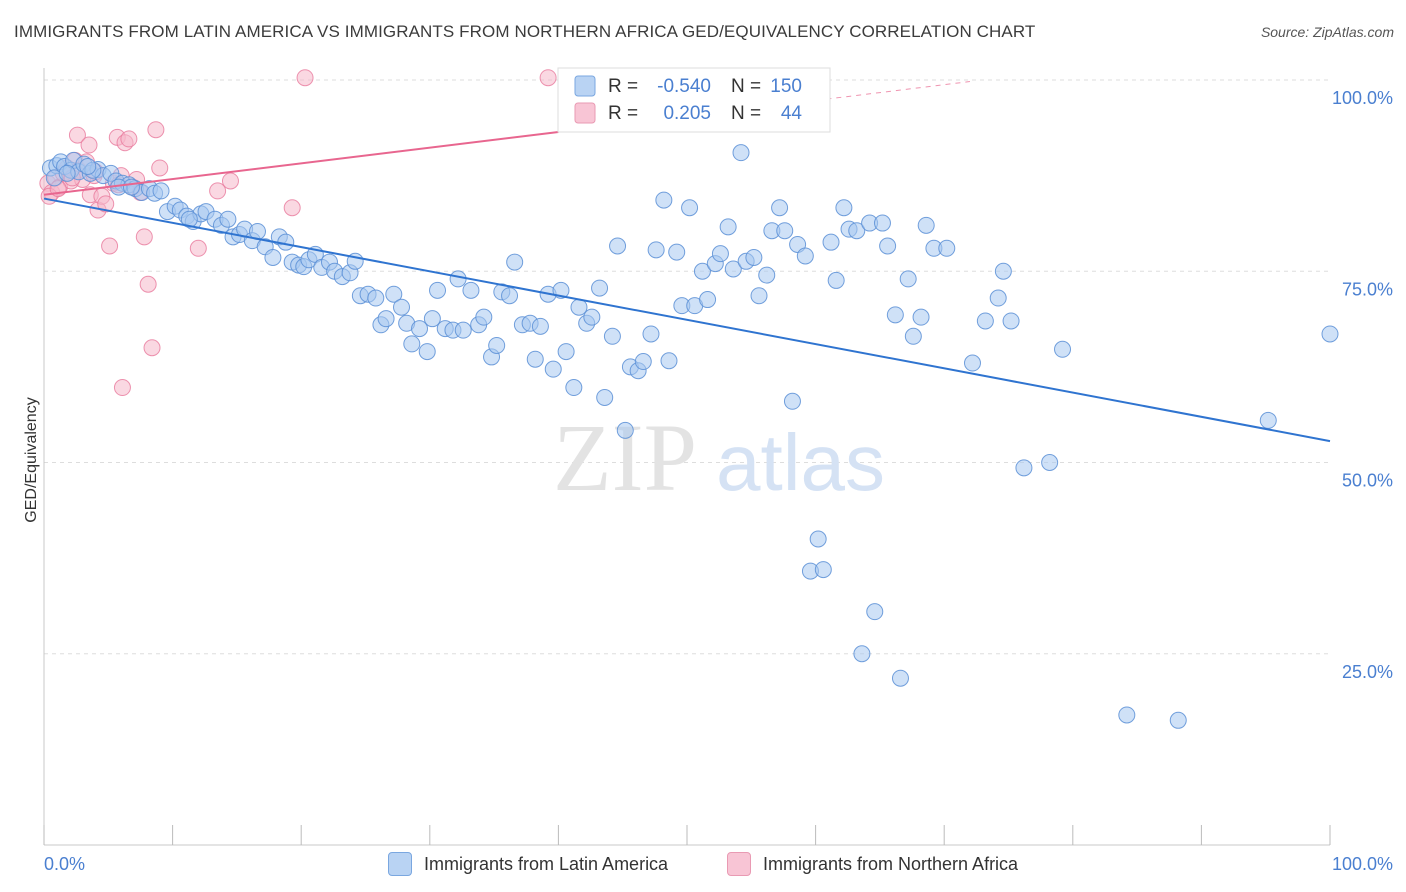  What do you see at coordinates (1362, 864) in the screenshot?
I see `x-tick-label: 100.0%` at bounding box center [1362, 864].